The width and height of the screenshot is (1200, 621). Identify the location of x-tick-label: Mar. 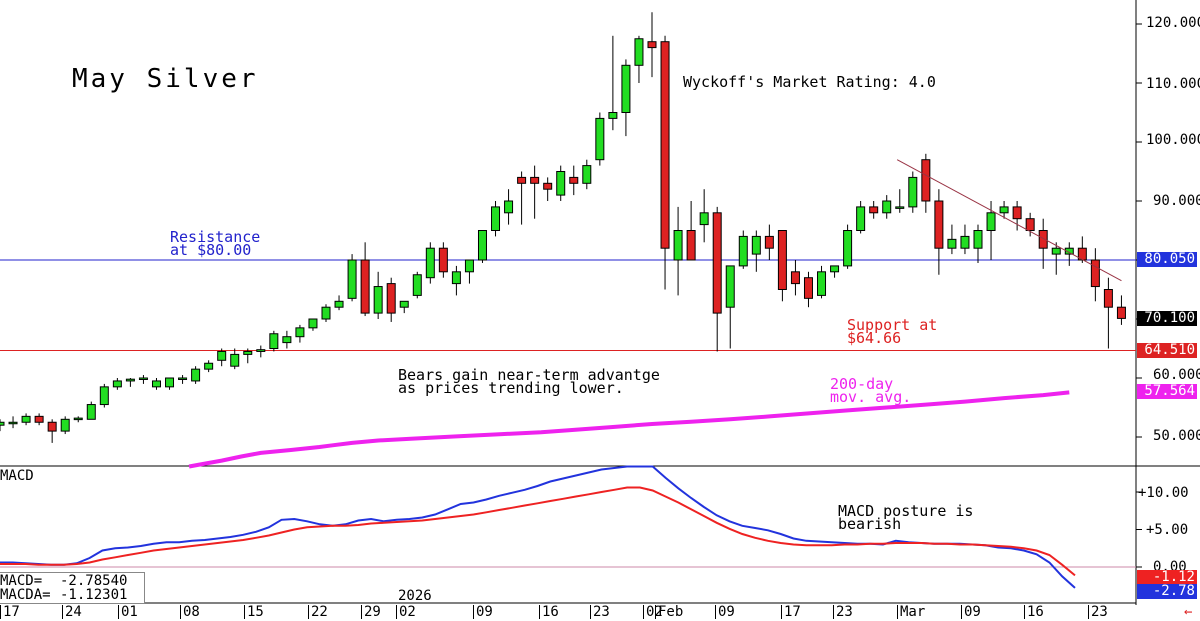
(911, 612).